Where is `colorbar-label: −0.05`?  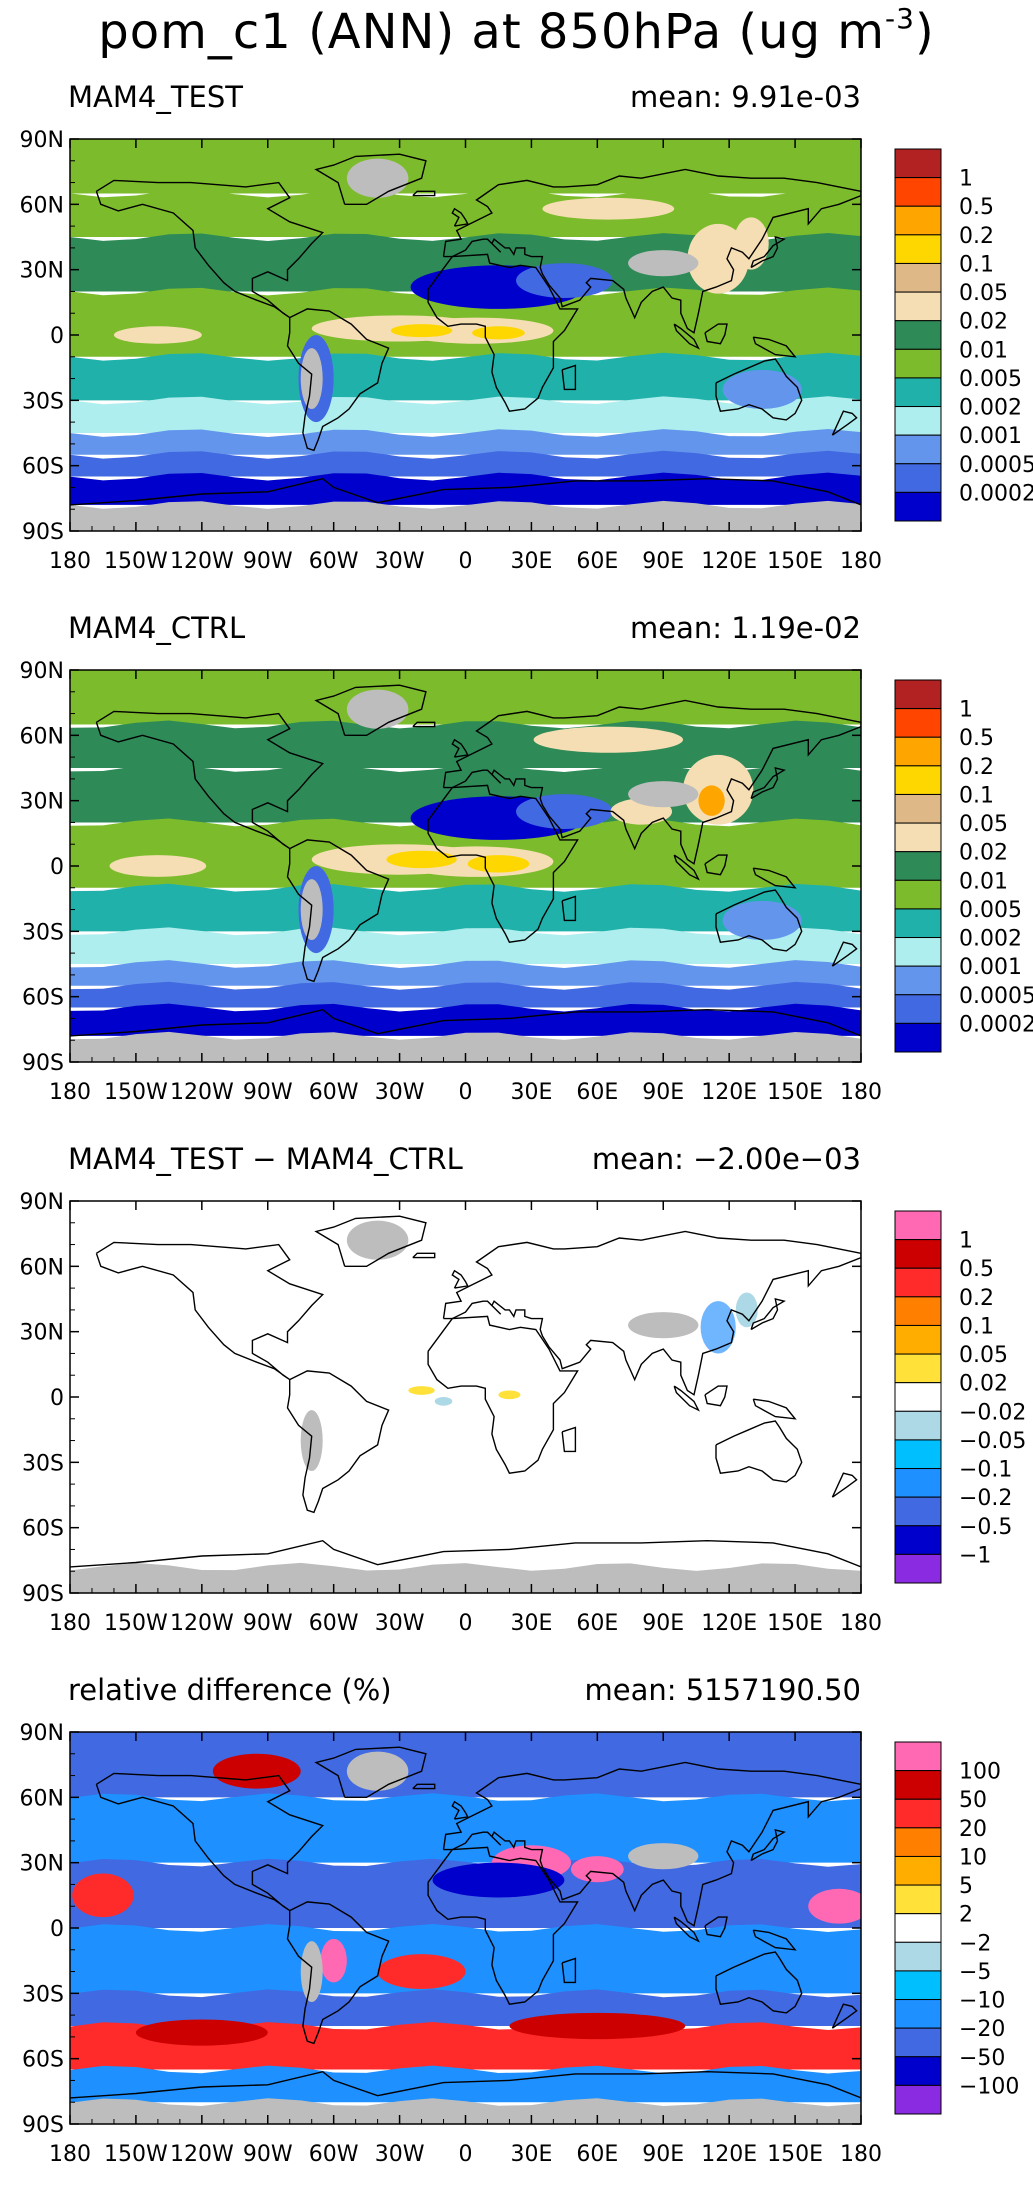
colorbar-label: −0.05 is located at coordinates (992, 1441).